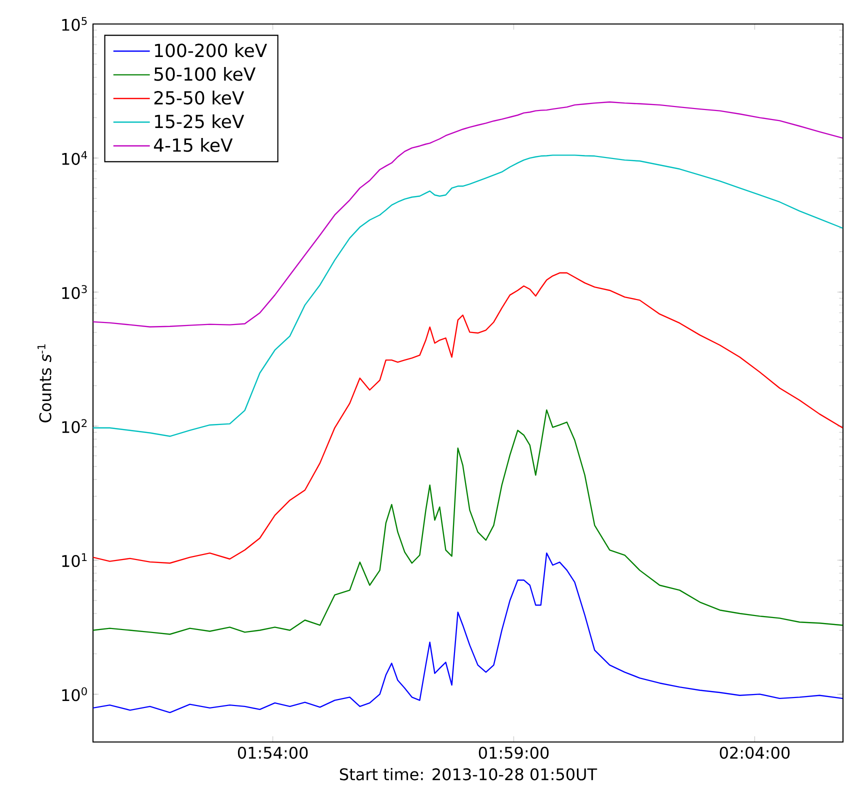 This screenshot has width=847, height=800. I want to click on x-tick-label: 01:54:00, so click(273, 752).